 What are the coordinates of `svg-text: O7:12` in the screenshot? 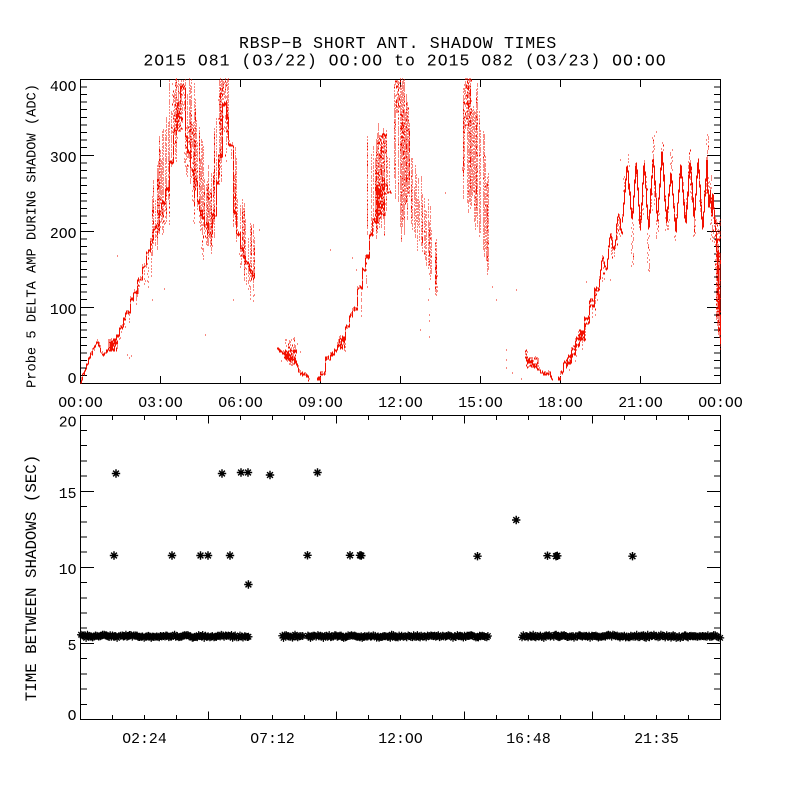 It's located at (272, 740).